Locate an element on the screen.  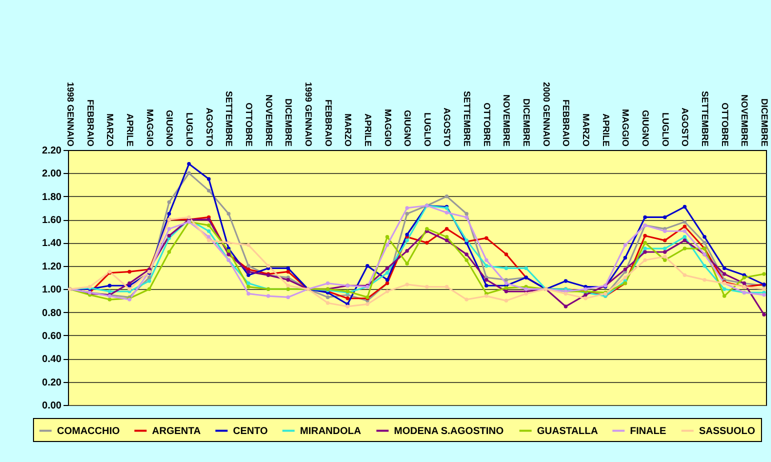
legend-label: COMACCHIO is located at coordinates (88, 431).